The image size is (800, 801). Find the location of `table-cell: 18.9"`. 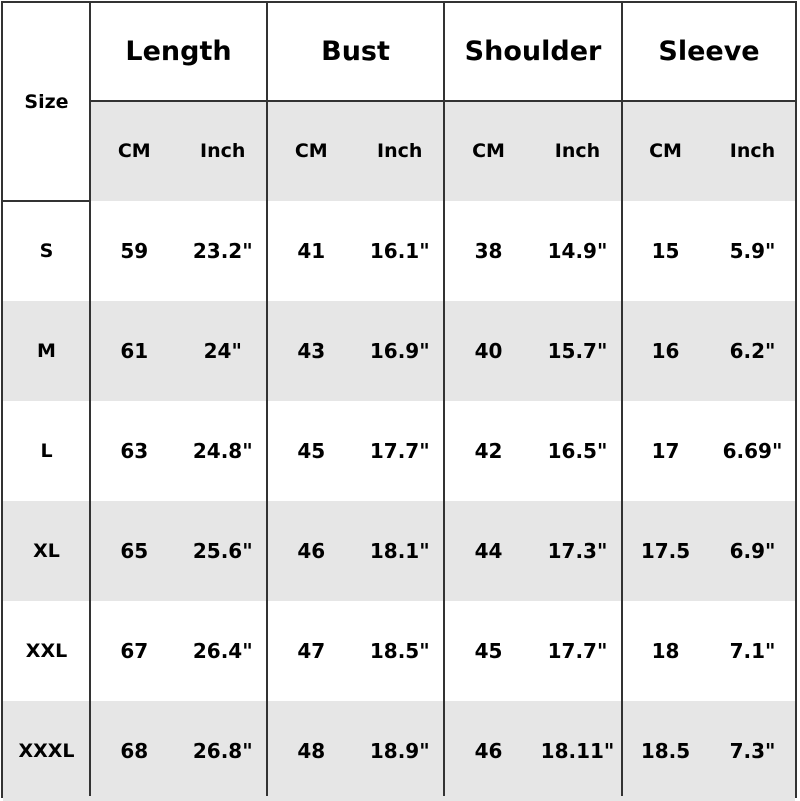

table-cell: 18.9" is located at coordinates (399, 751).